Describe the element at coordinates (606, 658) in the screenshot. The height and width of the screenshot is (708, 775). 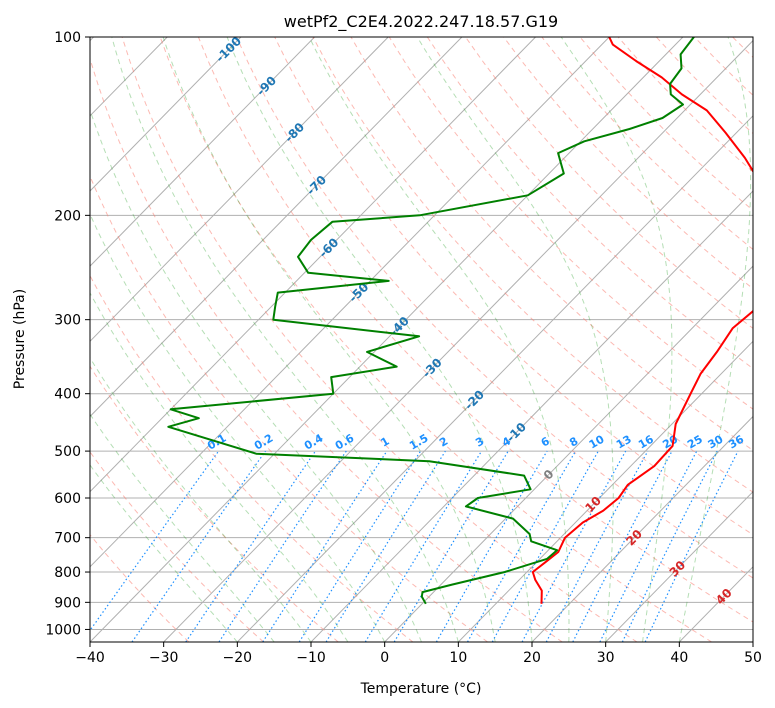
I see `x-tick-label: 30` at that location.